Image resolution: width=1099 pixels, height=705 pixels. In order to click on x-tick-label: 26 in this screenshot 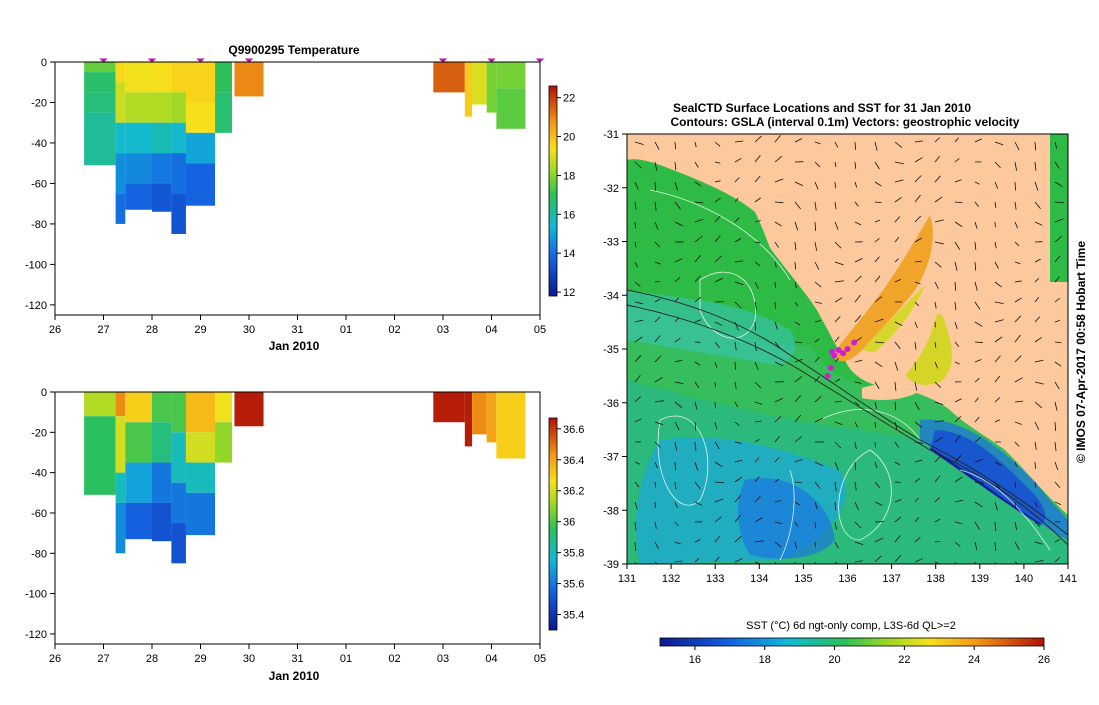, I will do `click(55, 330)`.